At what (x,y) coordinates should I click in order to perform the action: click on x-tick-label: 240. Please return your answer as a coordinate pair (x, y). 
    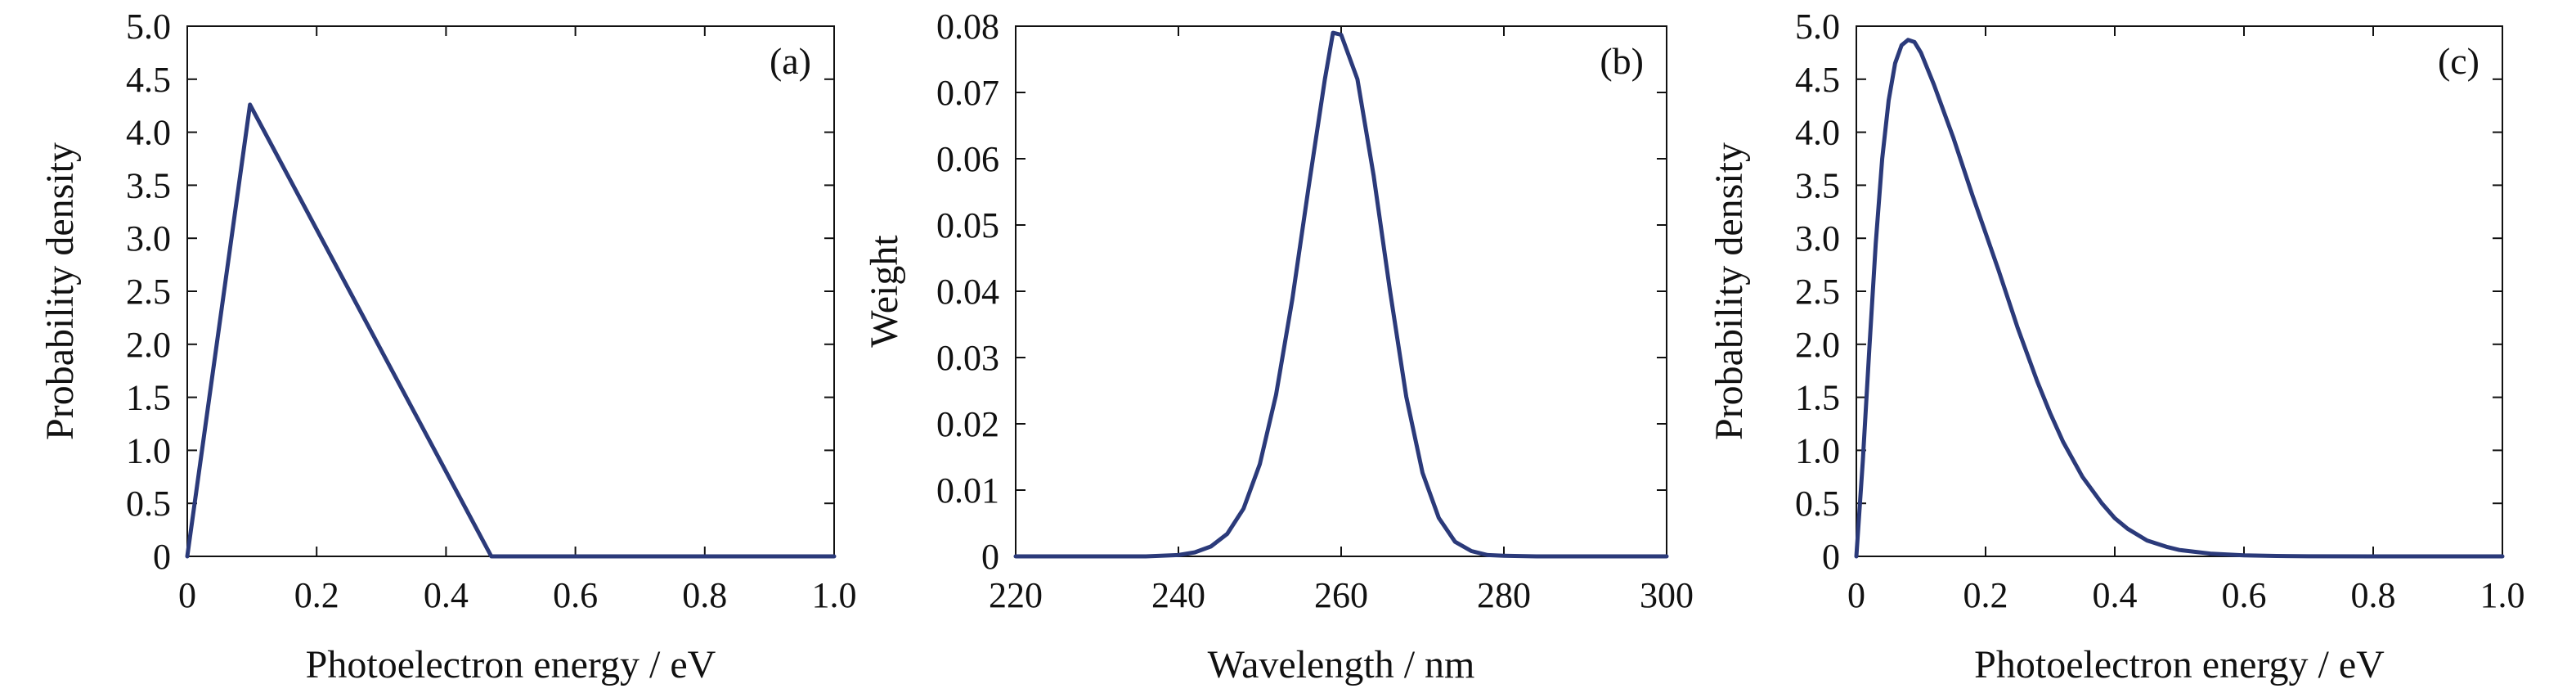
    Looking at the image, I should click on (1178, 595).